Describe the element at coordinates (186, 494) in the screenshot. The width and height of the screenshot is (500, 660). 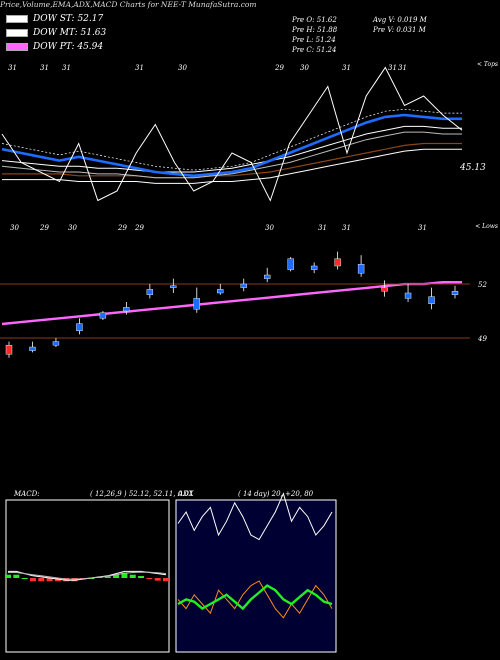
I see `adx-title: ADX` at that location.